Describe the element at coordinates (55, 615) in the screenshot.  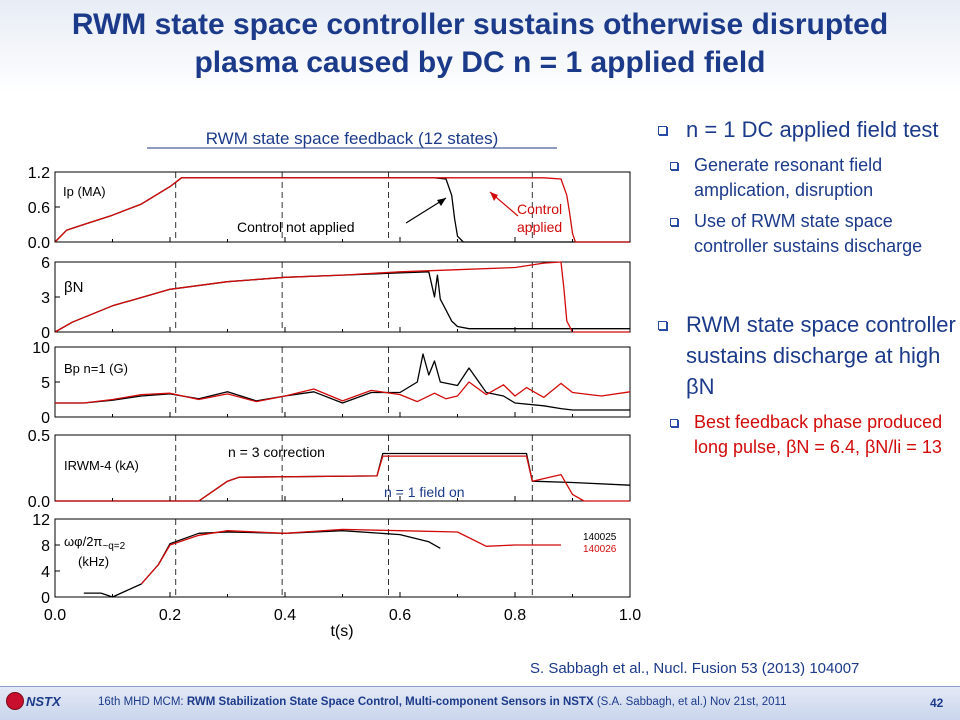
I see `x-tick-label: 0.0` at that location.